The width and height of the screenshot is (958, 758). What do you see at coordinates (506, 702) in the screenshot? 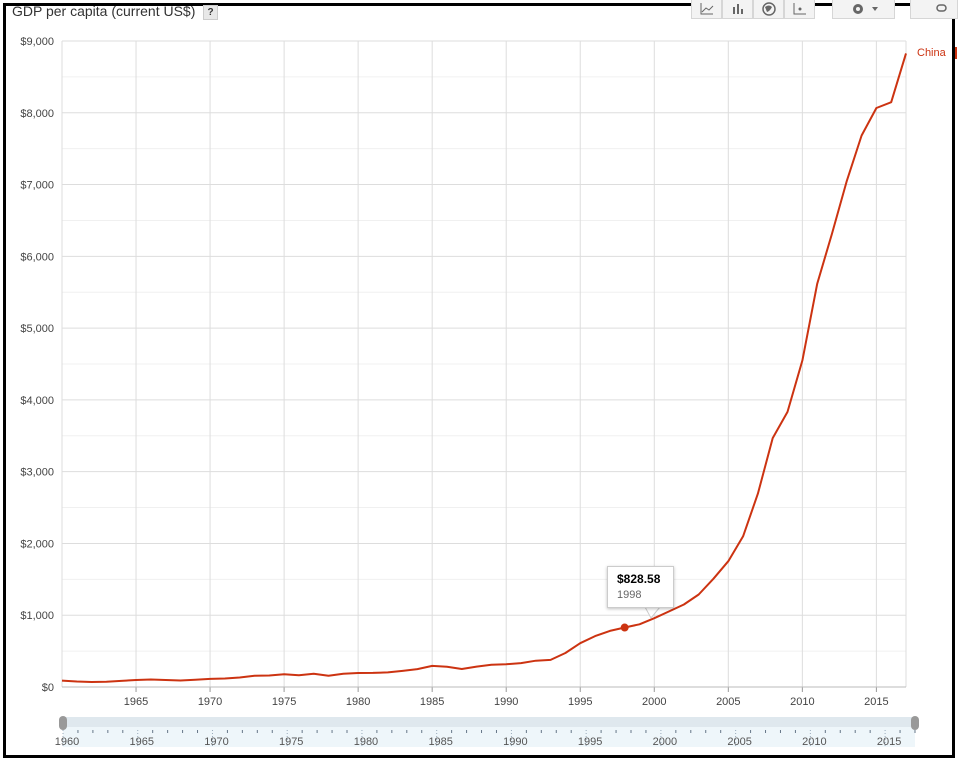
I see `x-tick-label: 1990` at bounding box center [506, 702].